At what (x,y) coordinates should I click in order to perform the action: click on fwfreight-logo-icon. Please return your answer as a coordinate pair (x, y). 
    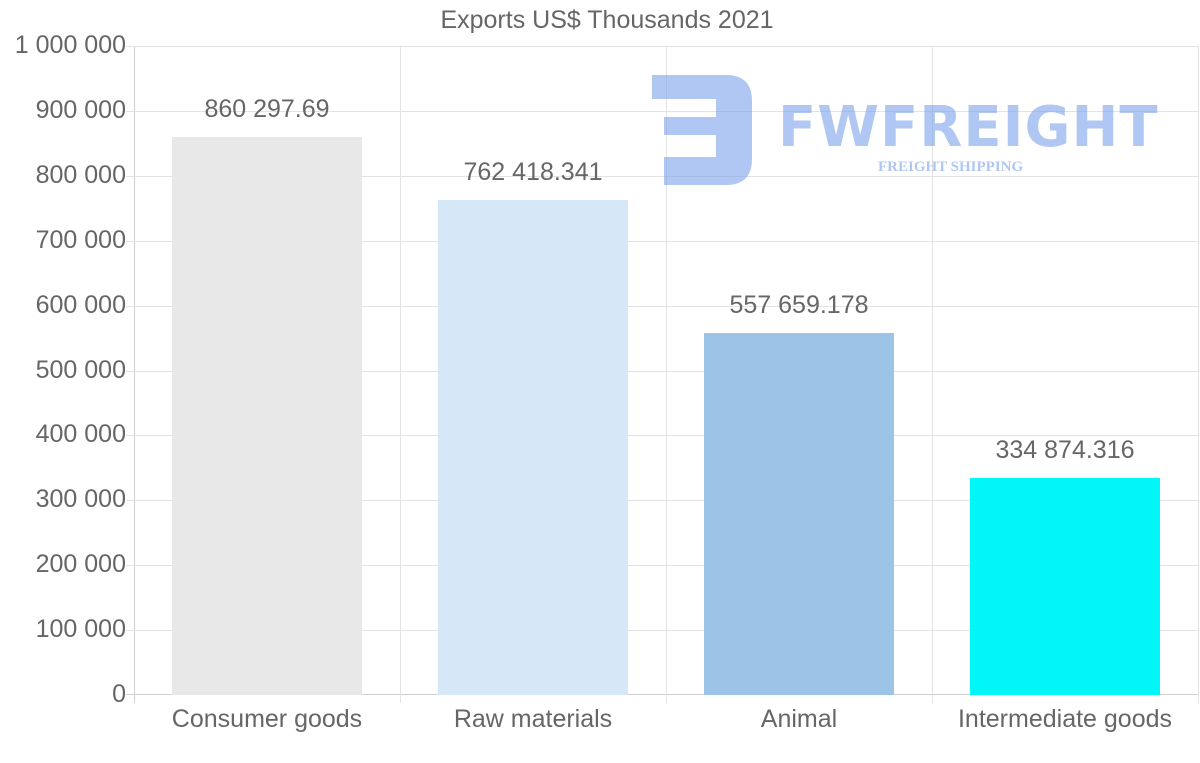
    Looking at the image, I should click on (702, 130).